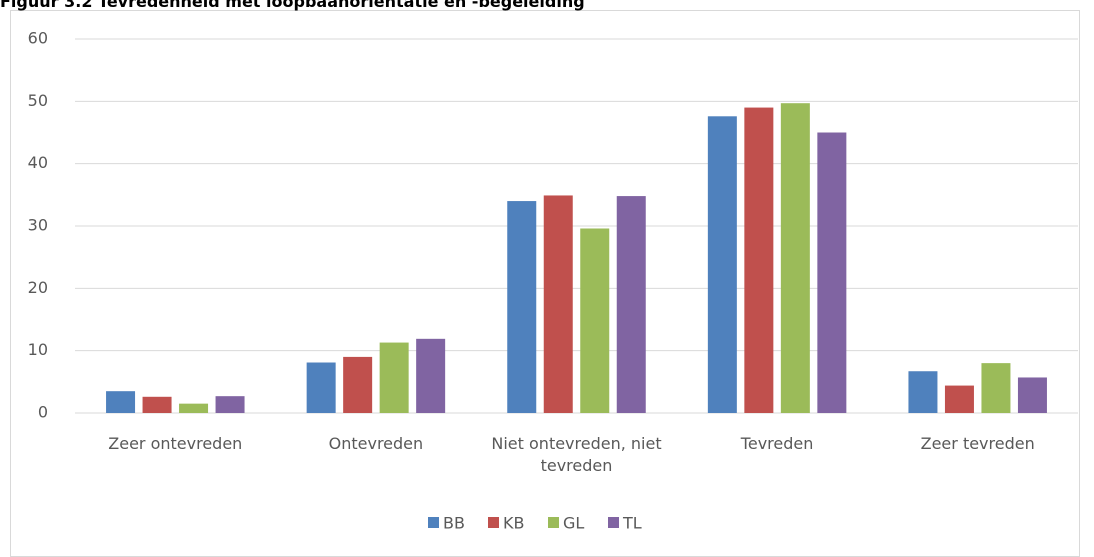  I want to click on x-tick-label: Ontevreden, so click(376, 443).